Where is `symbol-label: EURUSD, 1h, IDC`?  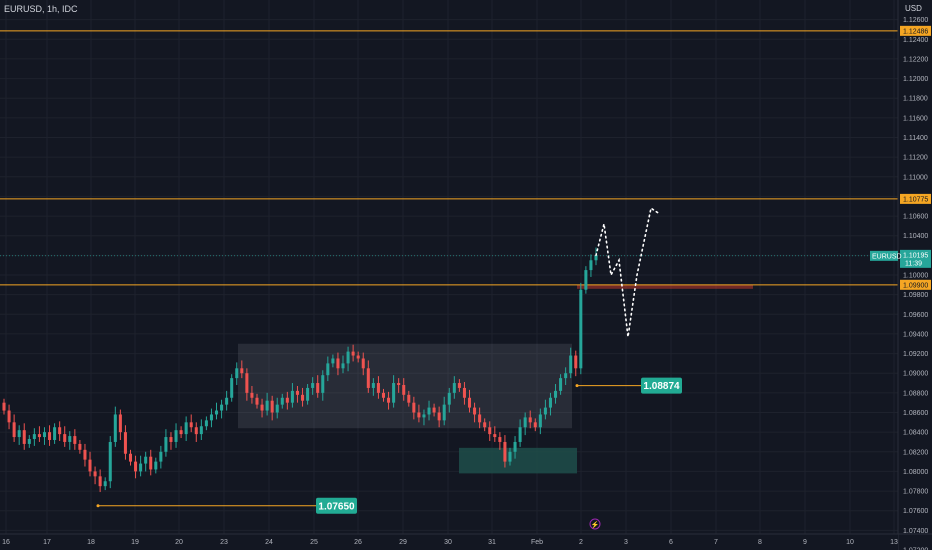
symbol-label: EURUSD, 1h, IDC is located at coordinates (41, 9).